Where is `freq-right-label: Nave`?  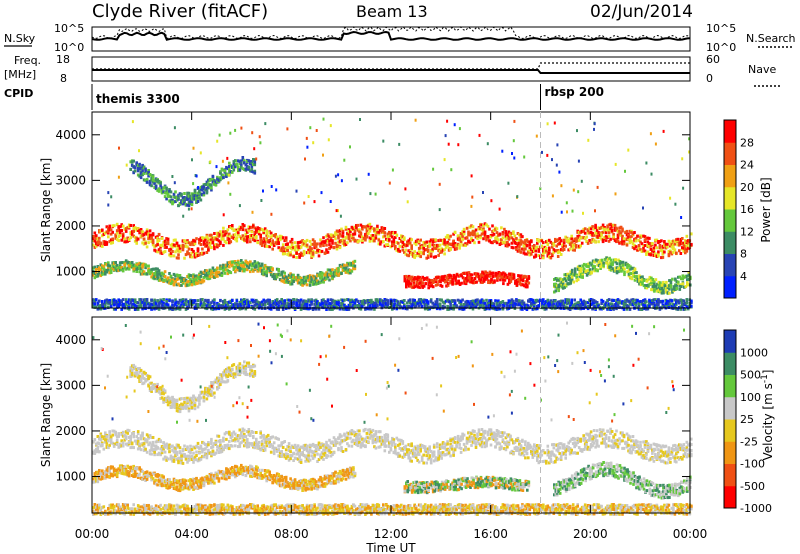
freq-right-label: Nave is located at coordinates (762, 69).